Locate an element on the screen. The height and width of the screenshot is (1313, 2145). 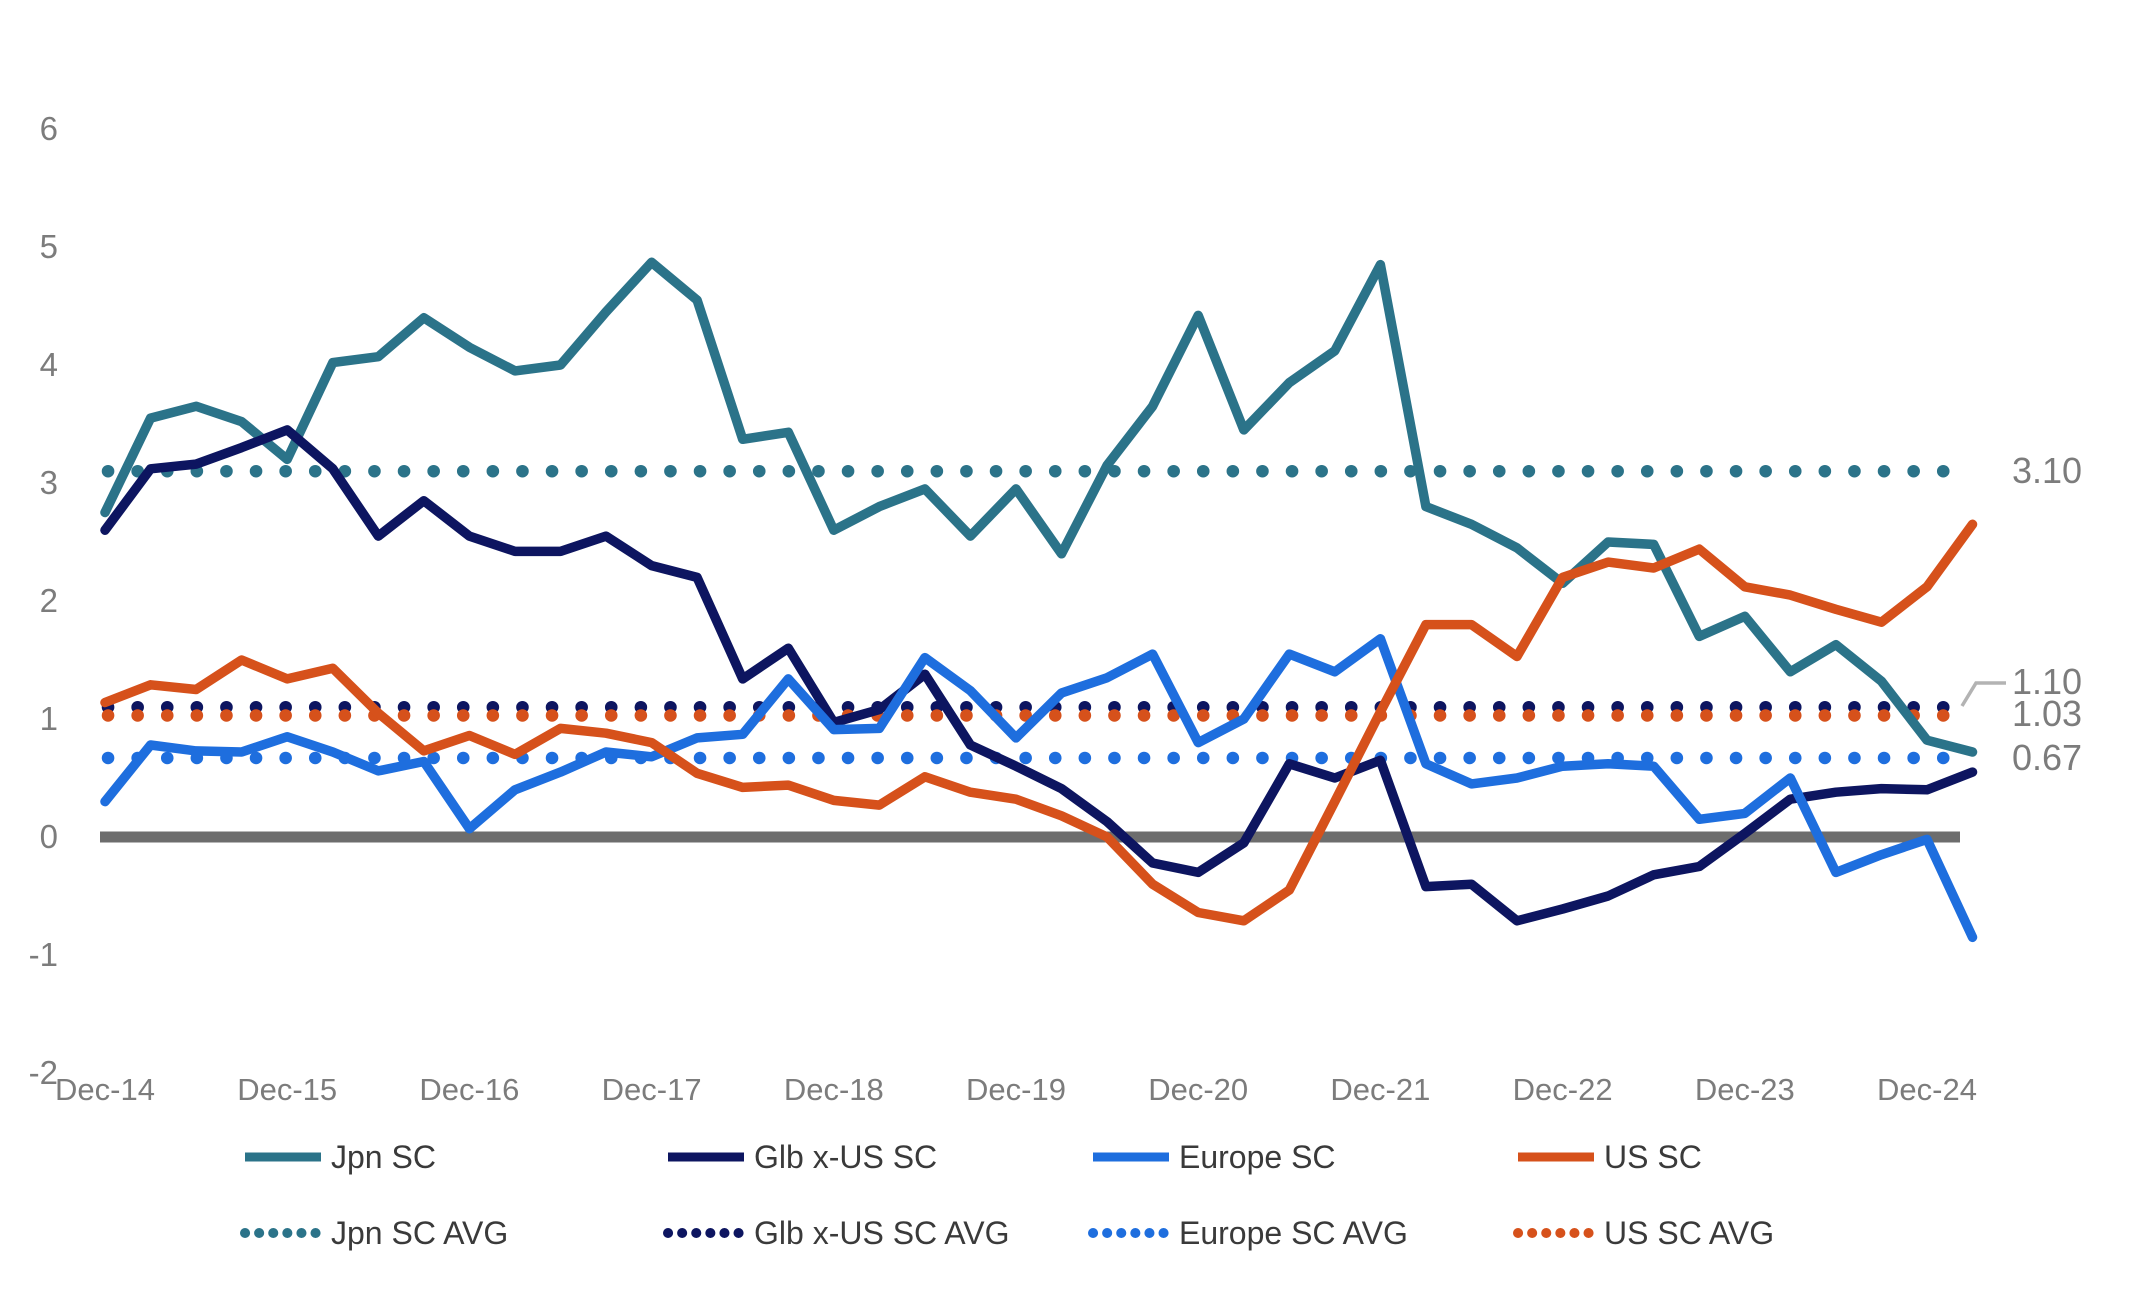
avg-value-label-1.03: 1.03 is located at coordinates (2047, 713).